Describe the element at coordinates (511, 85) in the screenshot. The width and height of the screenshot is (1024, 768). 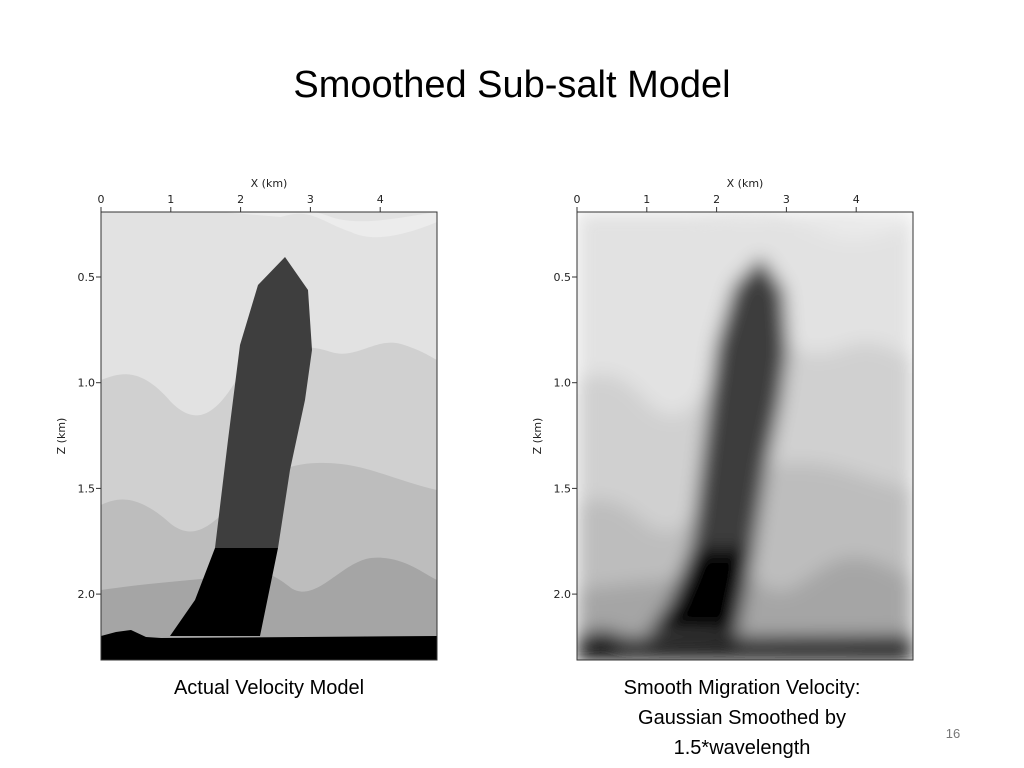
I see `slide-title: Smoothed Sub-salt Model` at that location.